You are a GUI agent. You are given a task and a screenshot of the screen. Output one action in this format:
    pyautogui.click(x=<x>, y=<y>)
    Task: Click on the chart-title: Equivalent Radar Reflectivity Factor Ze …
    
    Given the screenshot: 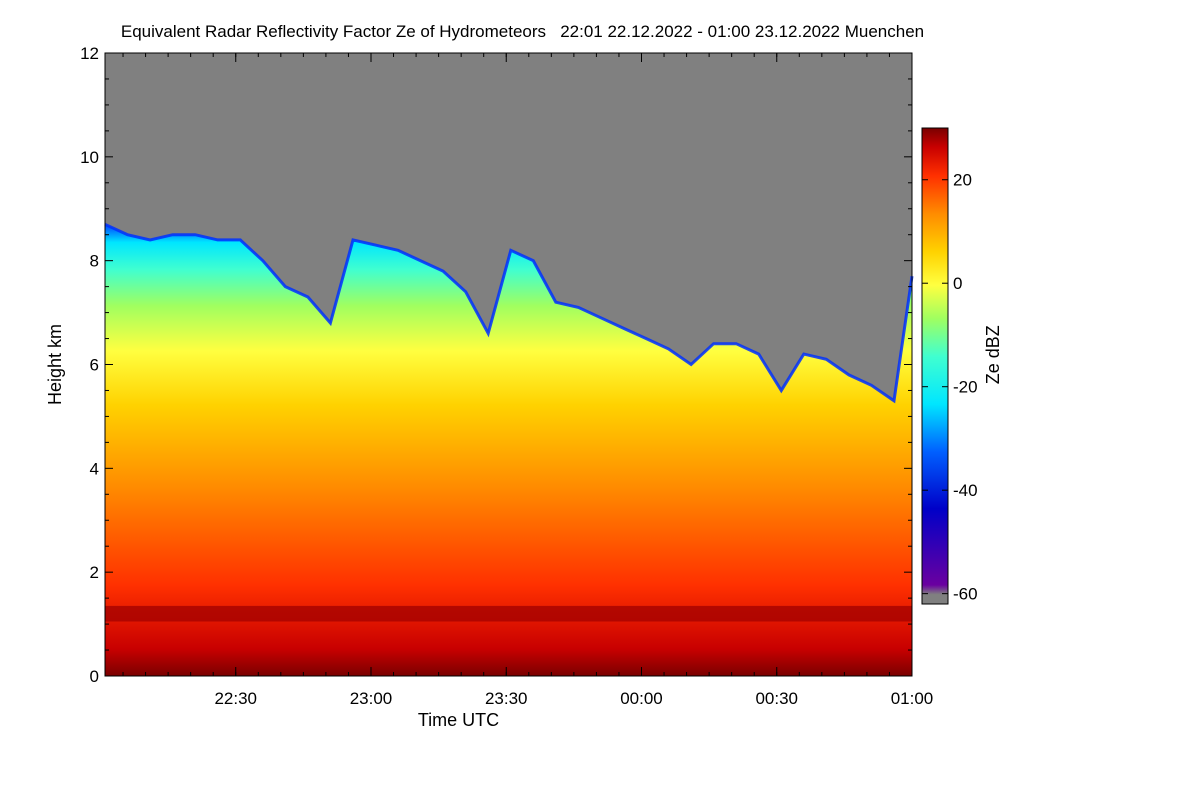 What is the action you would take?
    pyautogui.click(x=522, y=31)
    